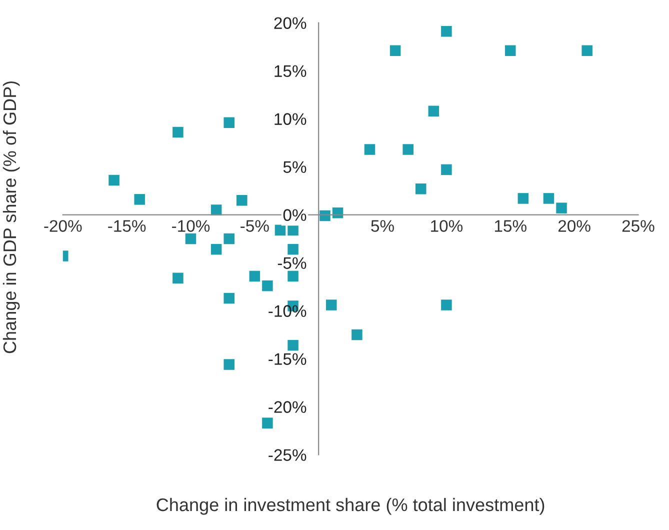 The height and width of the screenshot is (530, 669). I want to click on y-tick-label: 15%, so click(290, 71).